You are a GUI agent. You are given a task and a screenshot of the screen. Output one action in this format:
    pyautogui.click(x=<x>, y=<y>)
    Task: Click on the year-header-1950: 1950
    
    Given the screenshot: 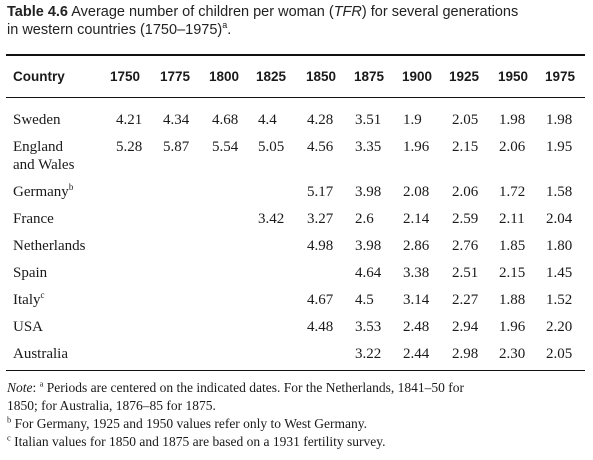 What is the action you would take?
    pyautogui.click(x=513, y=76)
    